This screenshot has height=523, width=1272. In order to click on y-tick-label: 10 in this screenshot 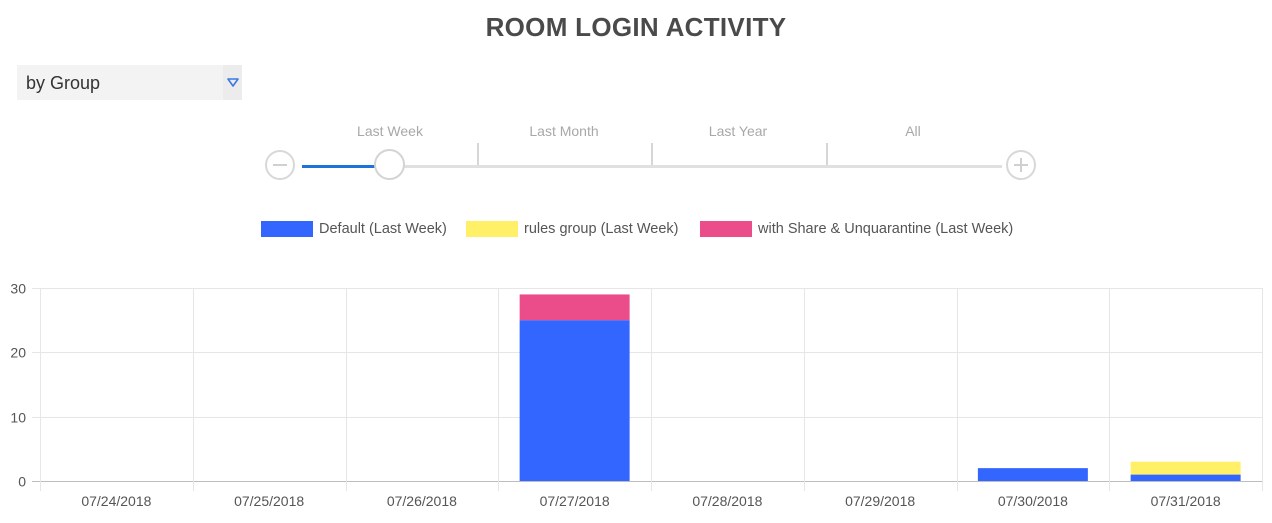, I will do `click(18, 418)`.